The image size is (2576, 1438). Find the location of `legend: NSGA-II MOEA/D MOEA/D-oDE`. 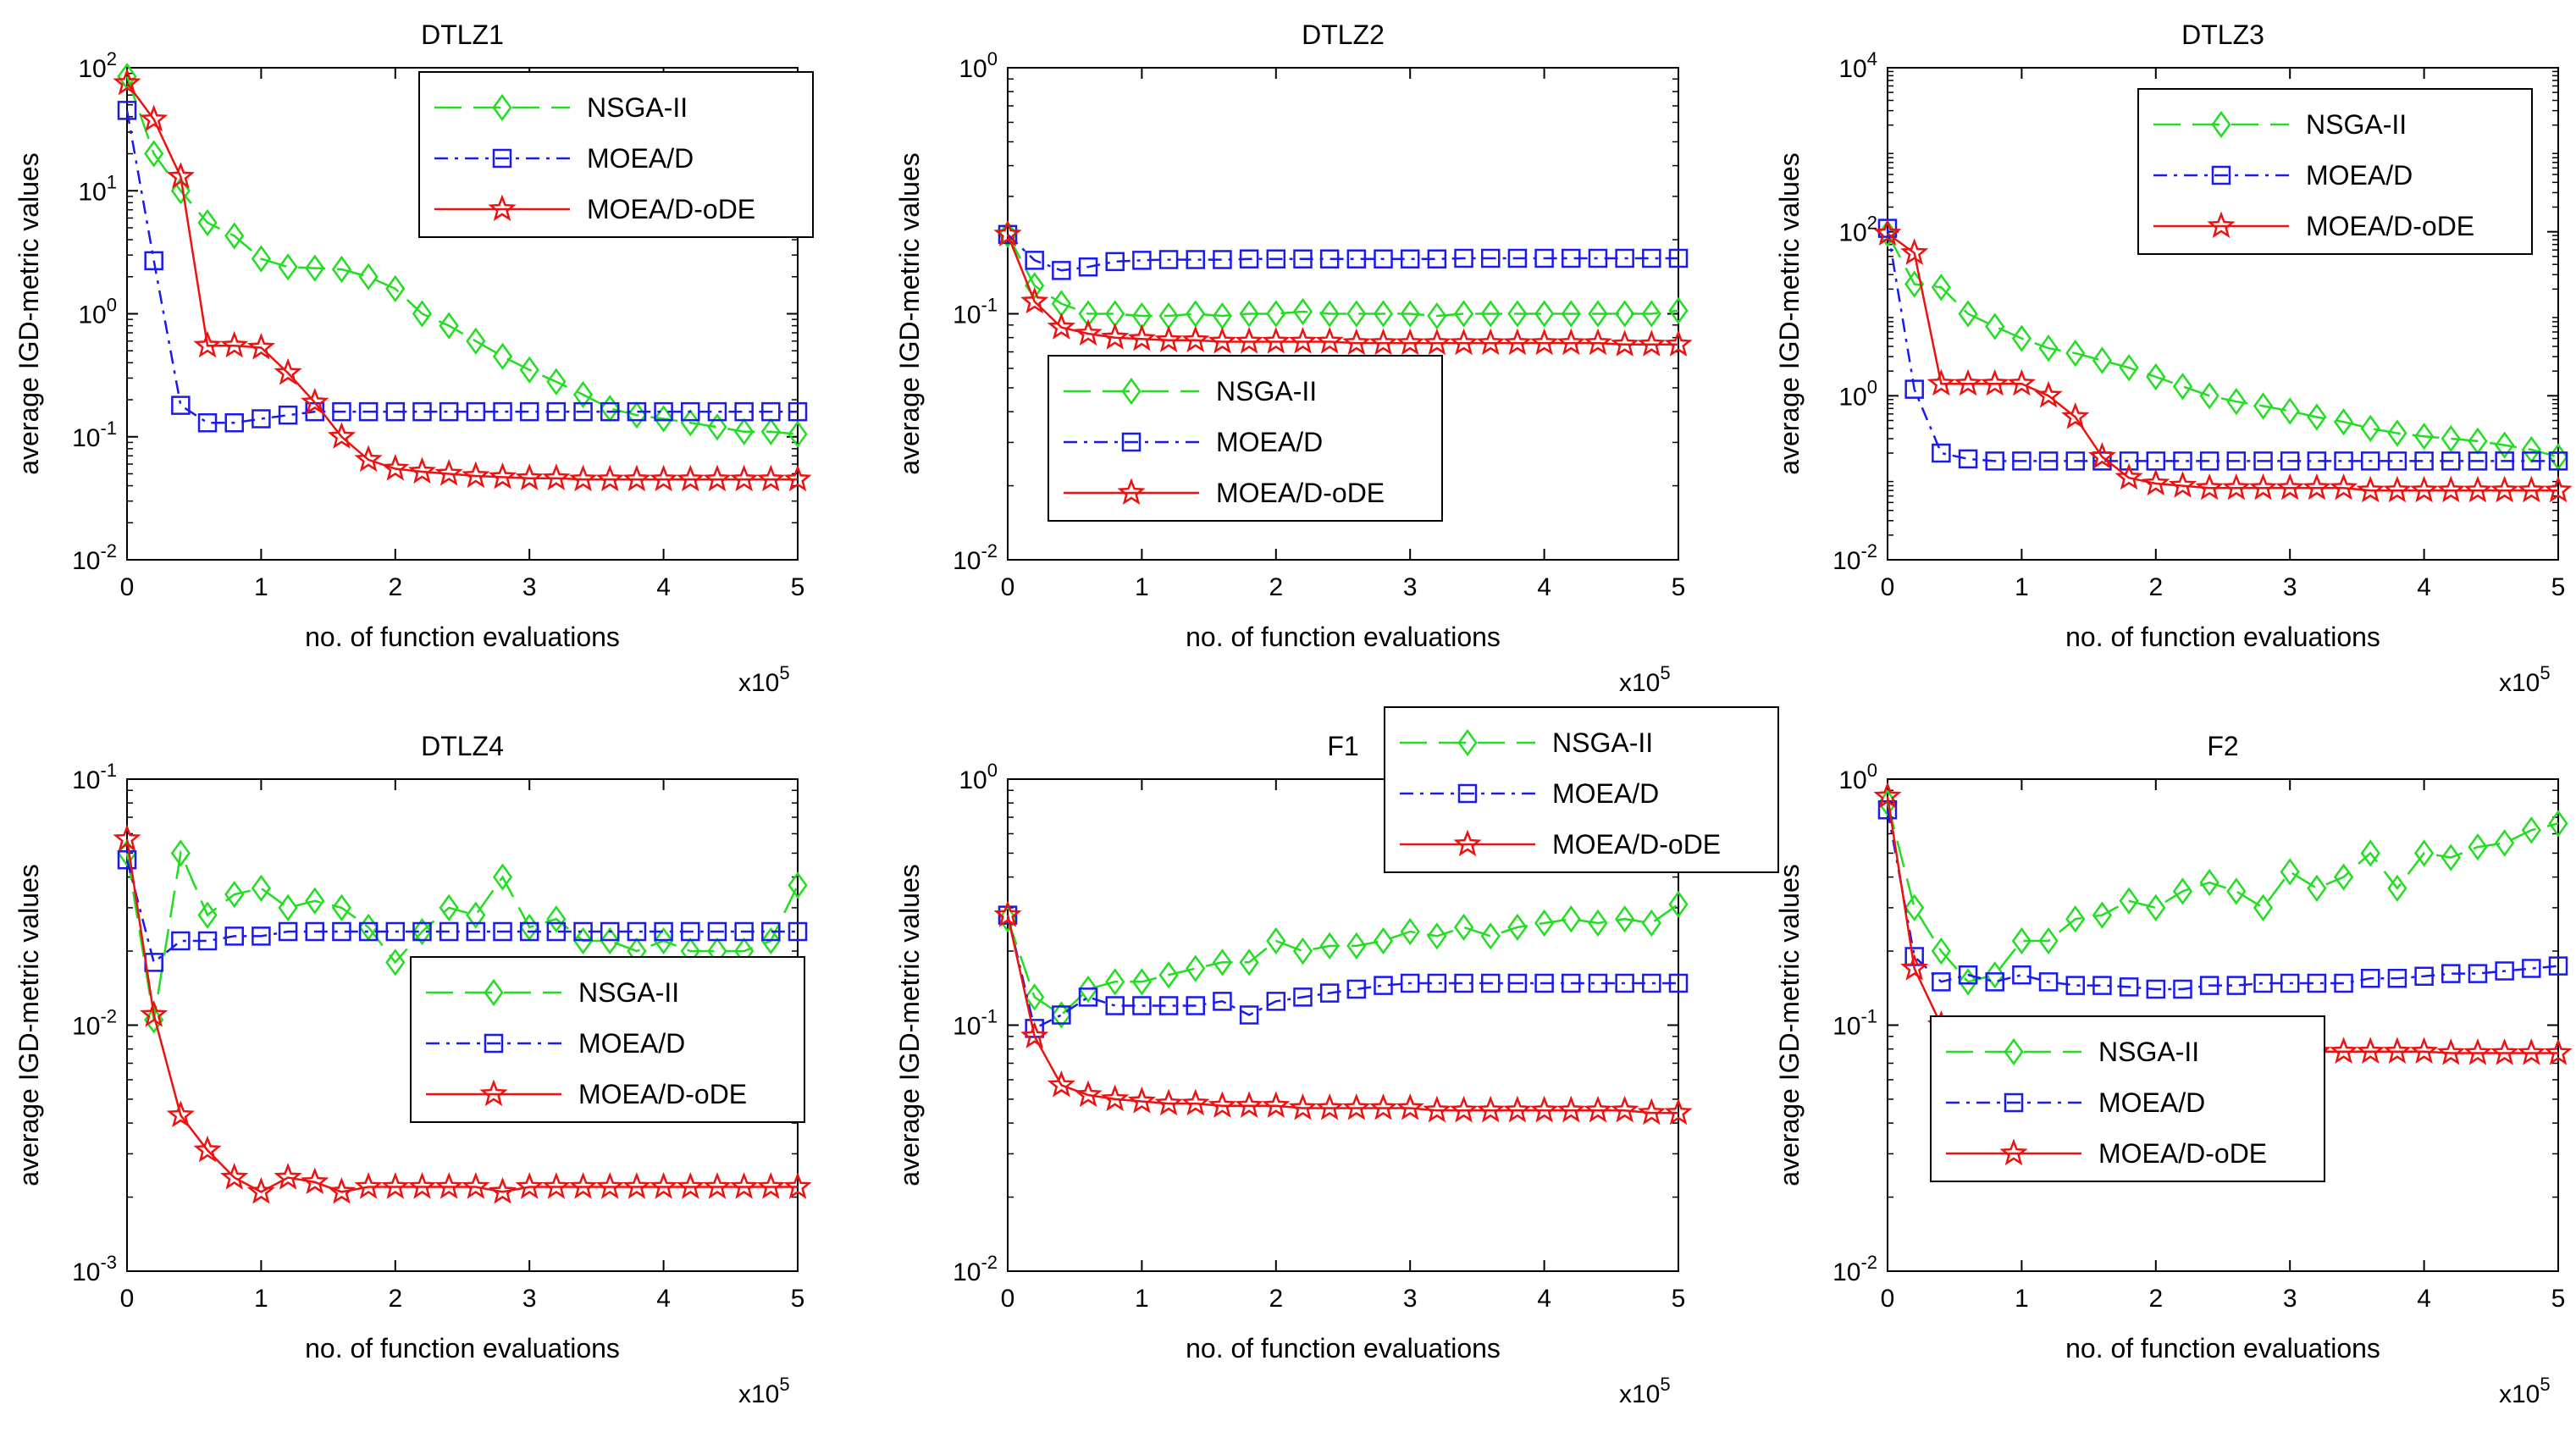

legend: NSGA-II MOEA/D MOEA/D-oDE is located at coordinates (616, 154).